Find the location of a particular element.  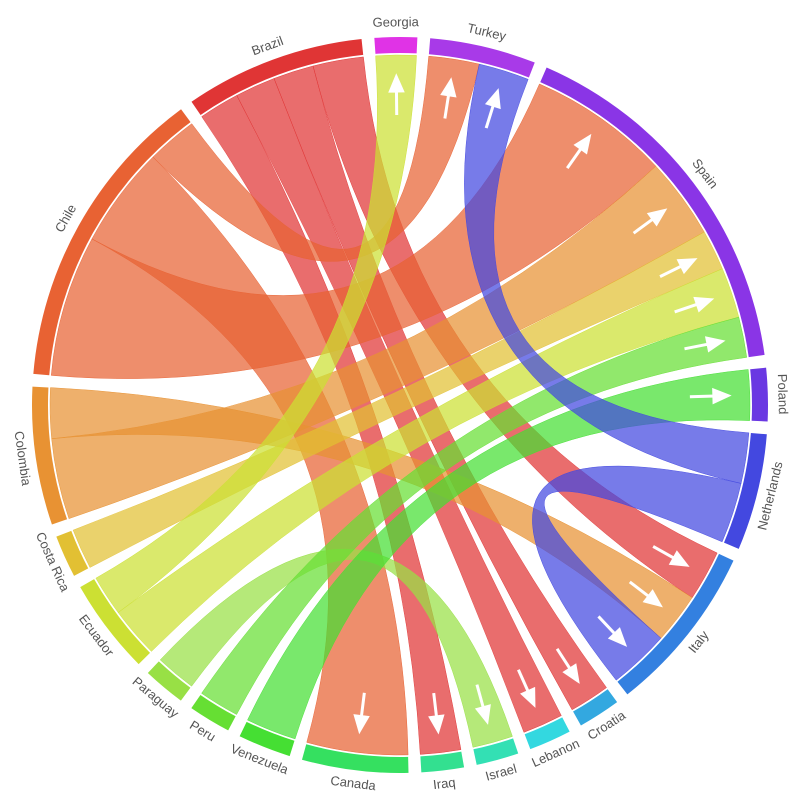

node-label: Georgia is located at coordinates (395, 22).